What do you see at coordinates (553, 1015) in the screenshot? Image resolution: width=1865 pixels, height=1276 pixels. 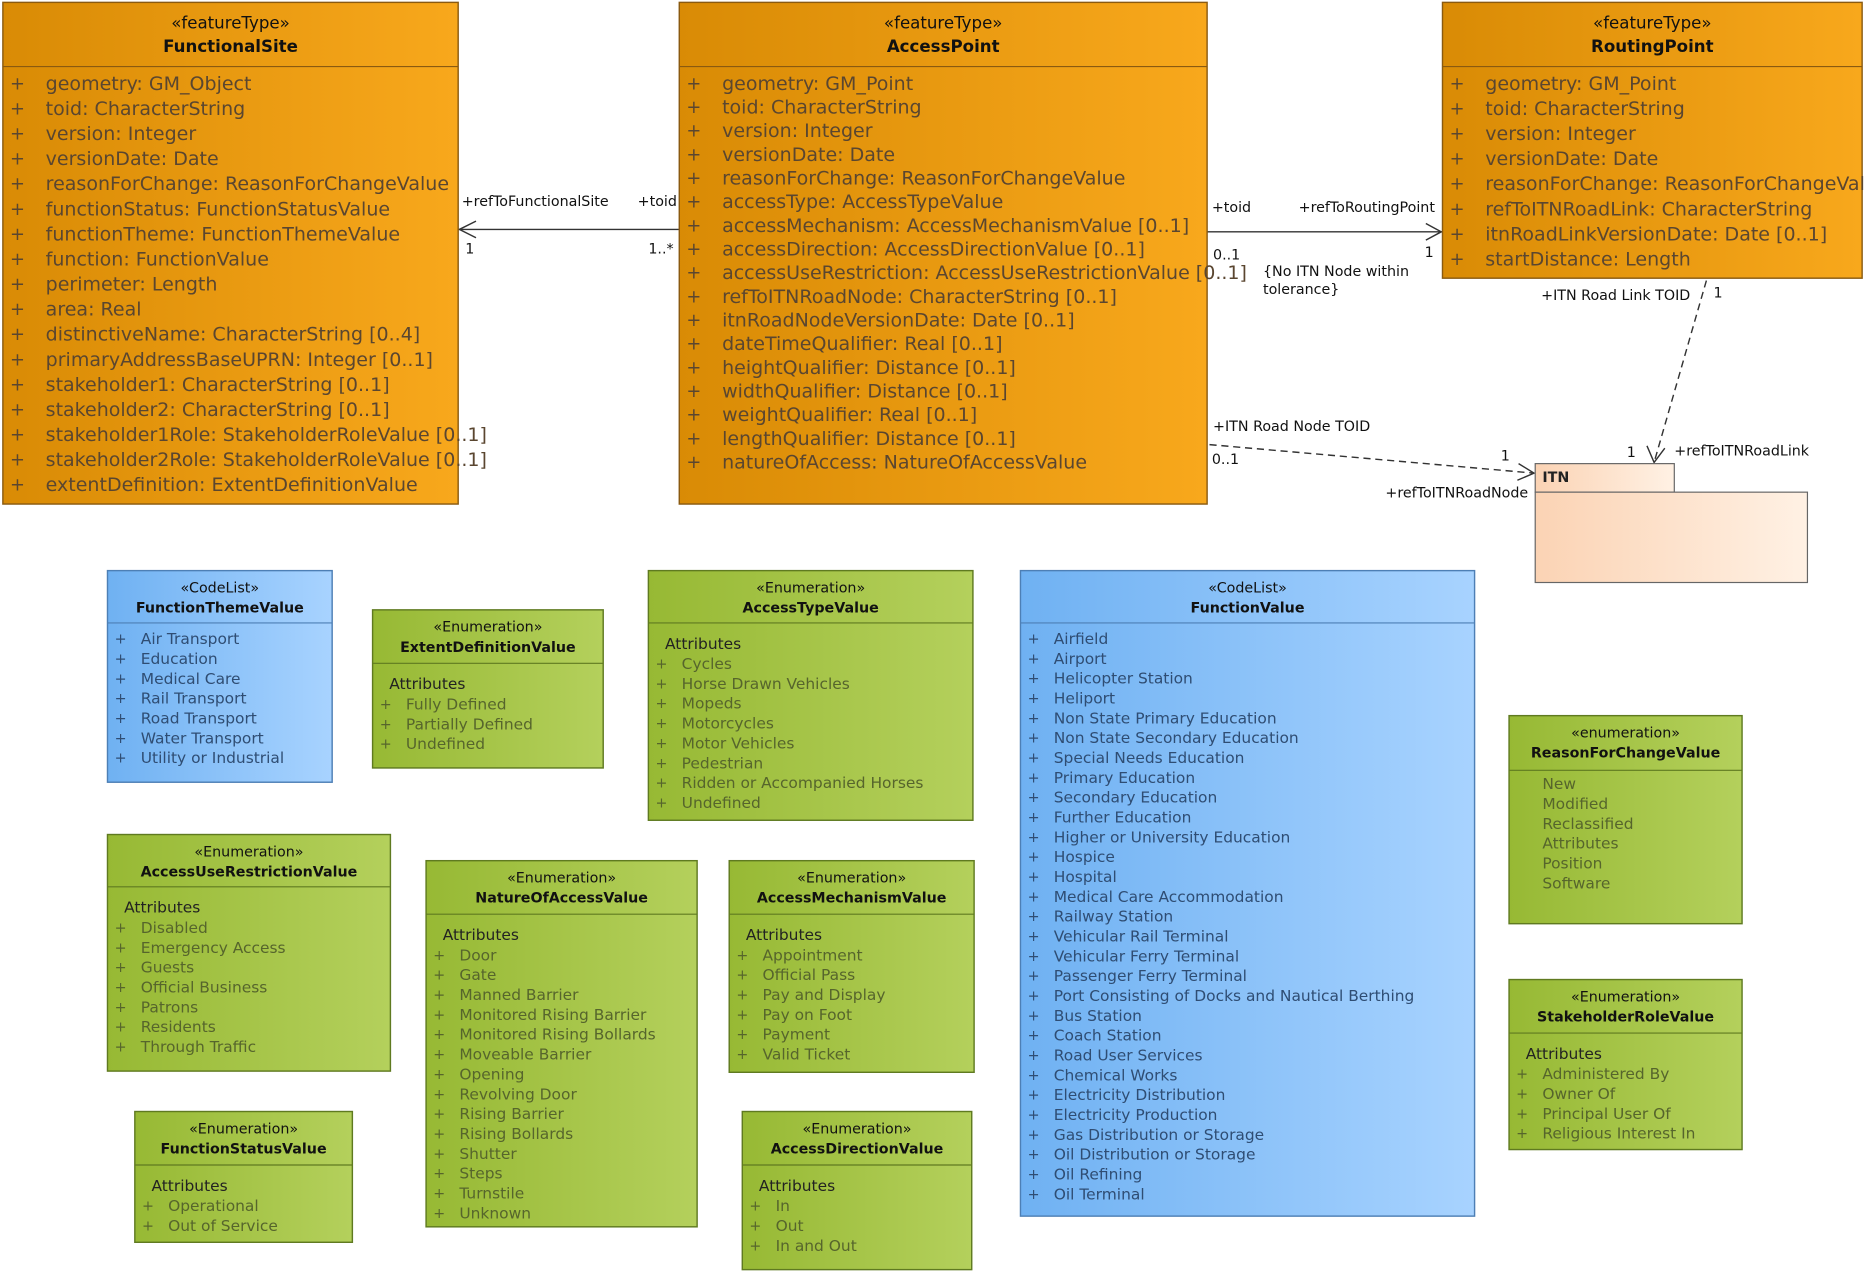 I see `attribute: Monitored Rising Barrier` at bounding box center [553, 1015].